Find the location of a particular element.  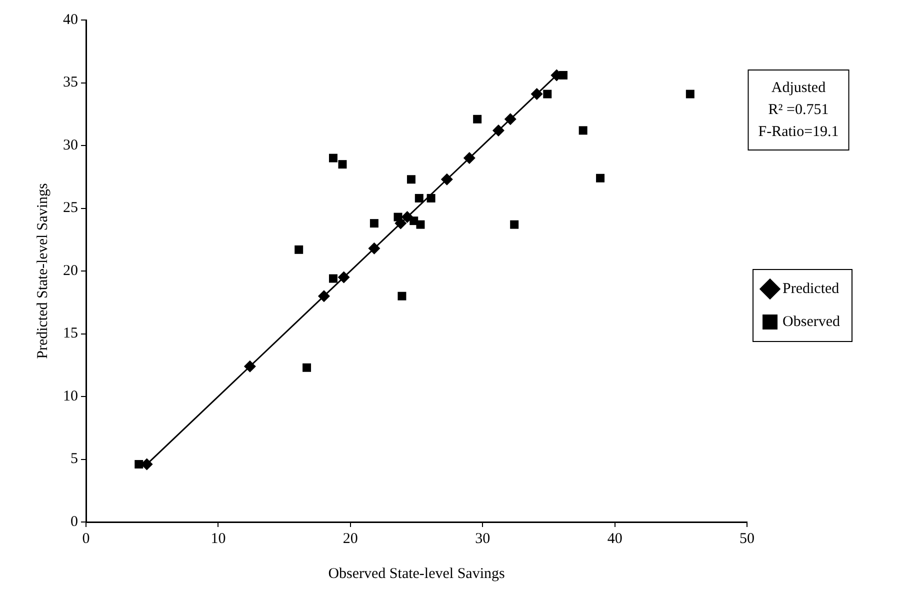

x-tick-label: 20 is located at coordinates (350, 538).